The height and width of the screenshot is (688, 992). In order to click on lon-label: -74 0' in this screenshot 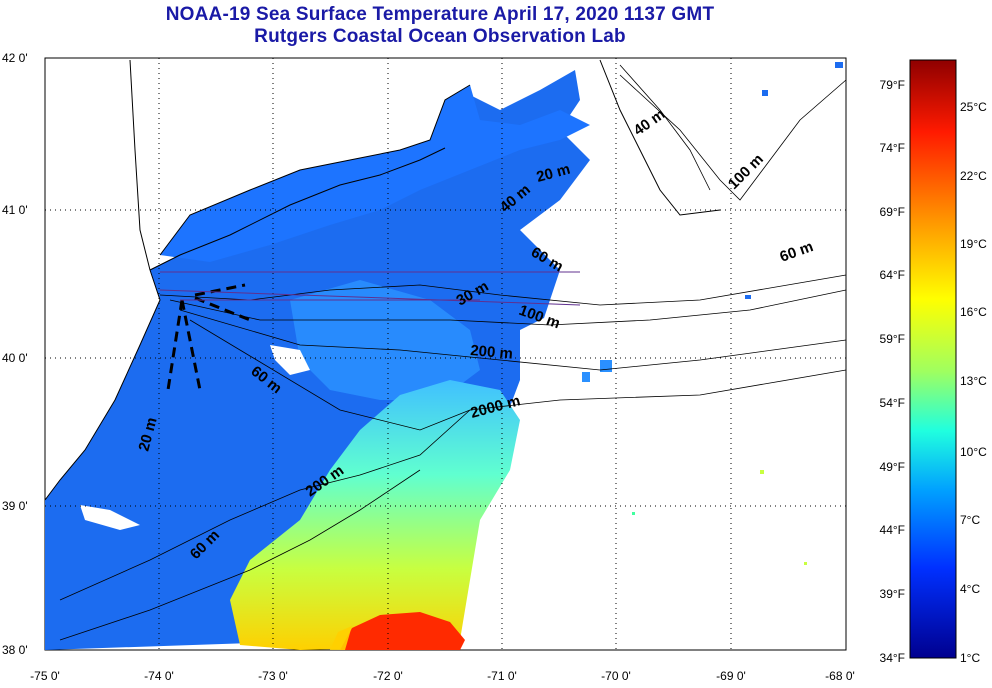, I will do `click(159, 676)`.